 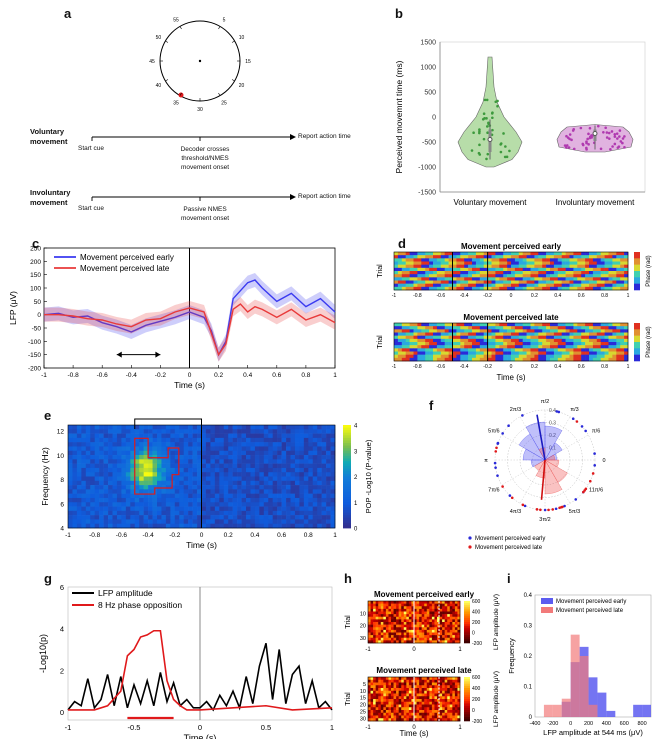 What do you see at coordinates (467, 631) in the screenshot?
I see `amp-early-cbar-cell` at bounding box center [467, 631].